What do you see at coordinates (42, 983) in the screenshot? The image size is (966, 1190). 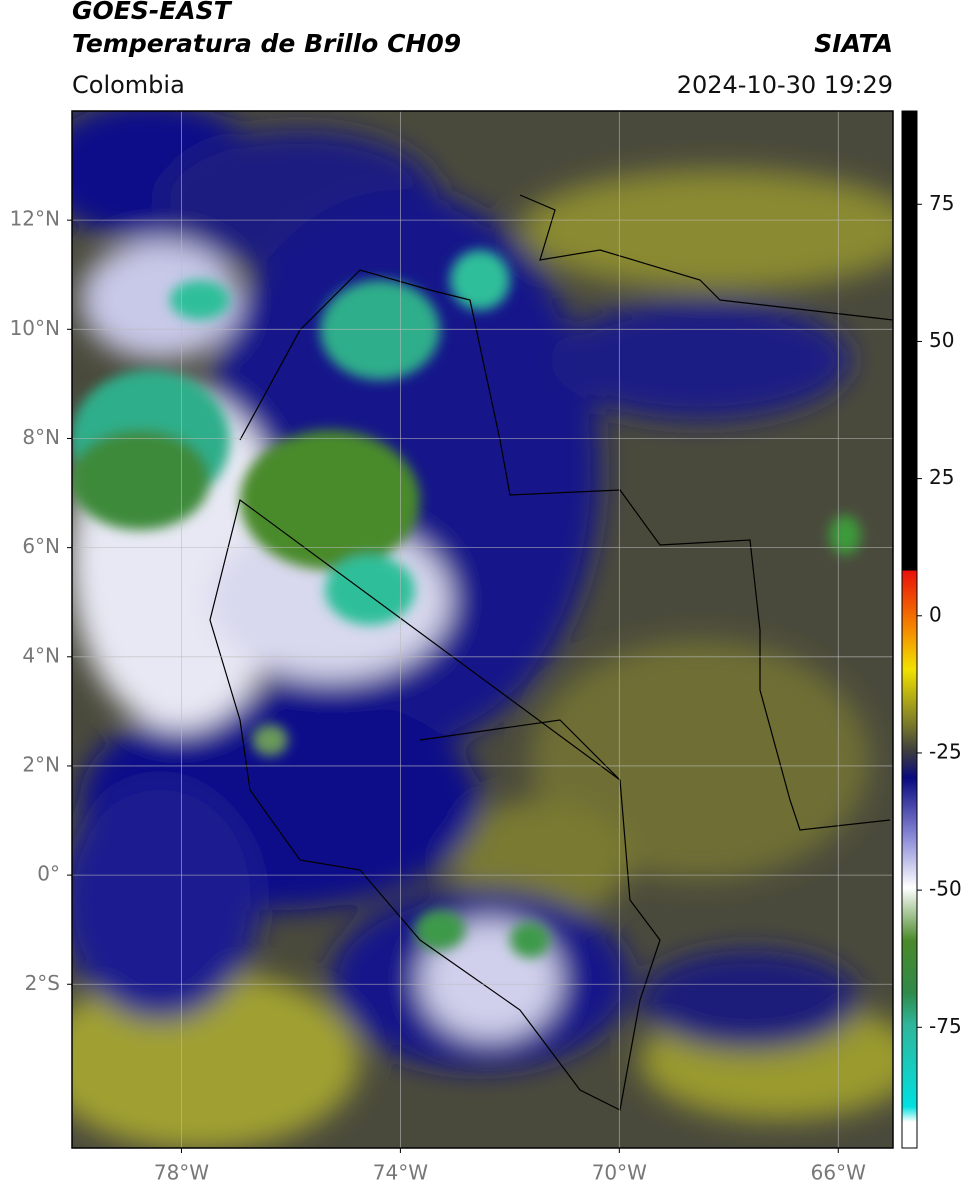 I see `y-tick-label: 2°S` at bounding box center [42, 983].